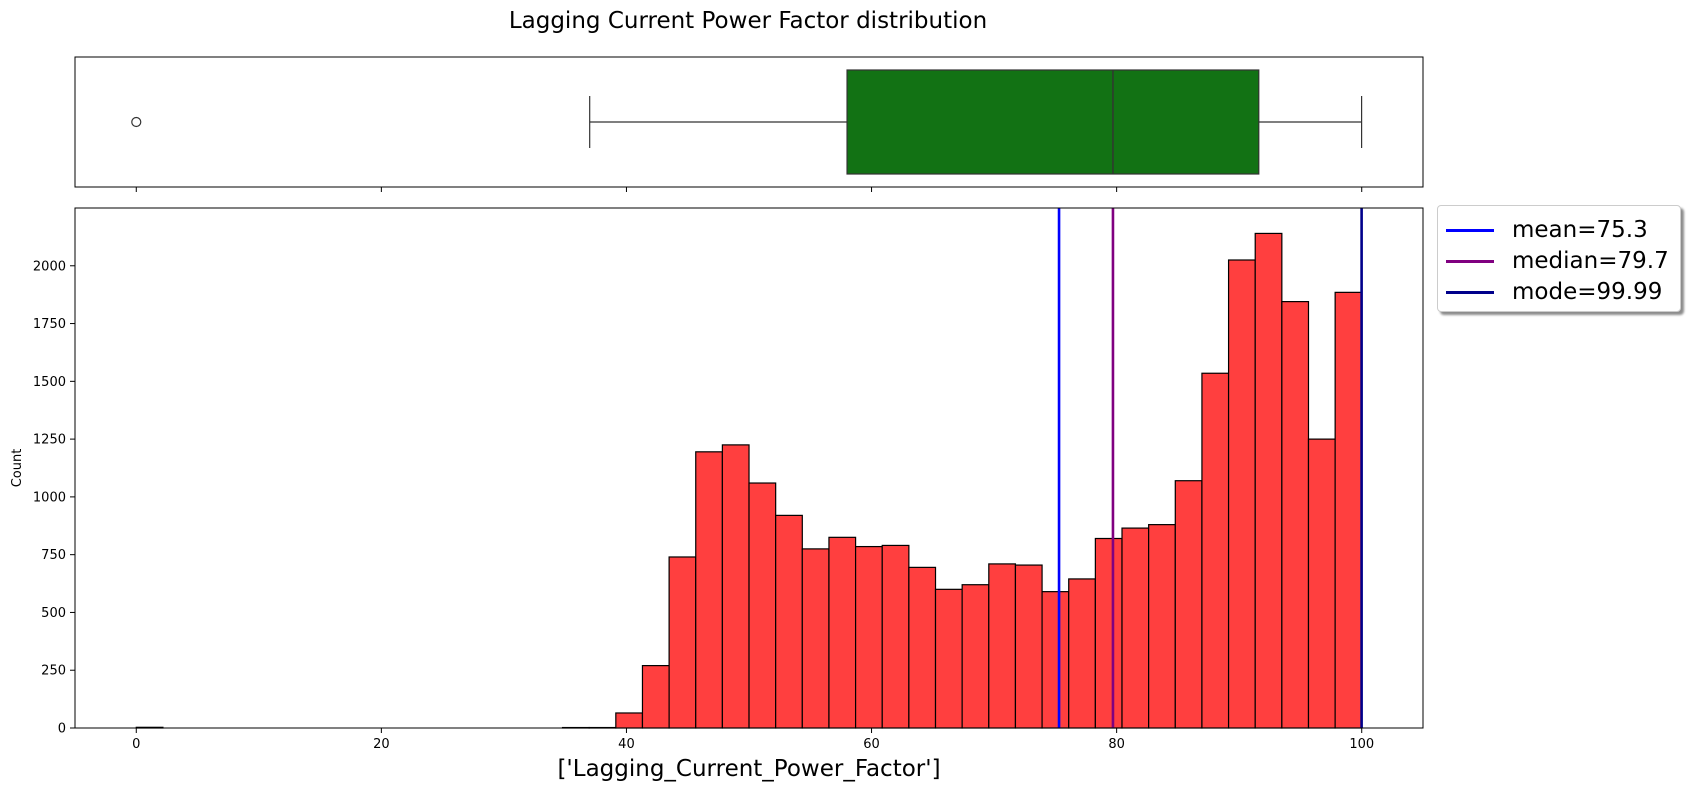  What do you see at coordinates (136, 744) in the screenshot?
I see `x-tick-label-0: 0` at bounding box center [136, 744].